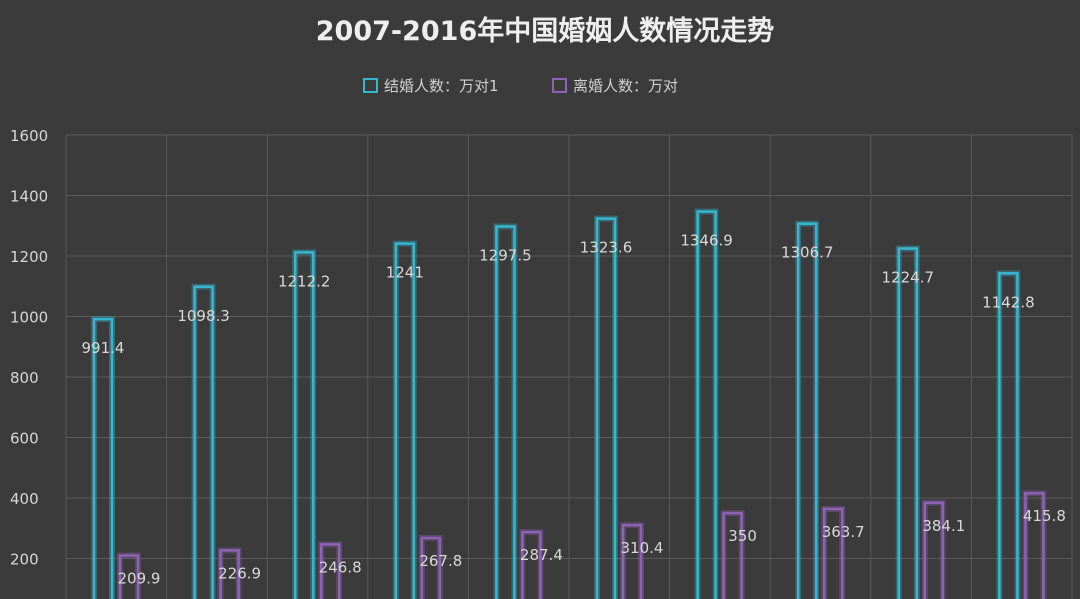  Describe the element at coordinates (625, 86) in the screenshot. I see `legend-label-divorce: 离婚人数：万对` at that location.